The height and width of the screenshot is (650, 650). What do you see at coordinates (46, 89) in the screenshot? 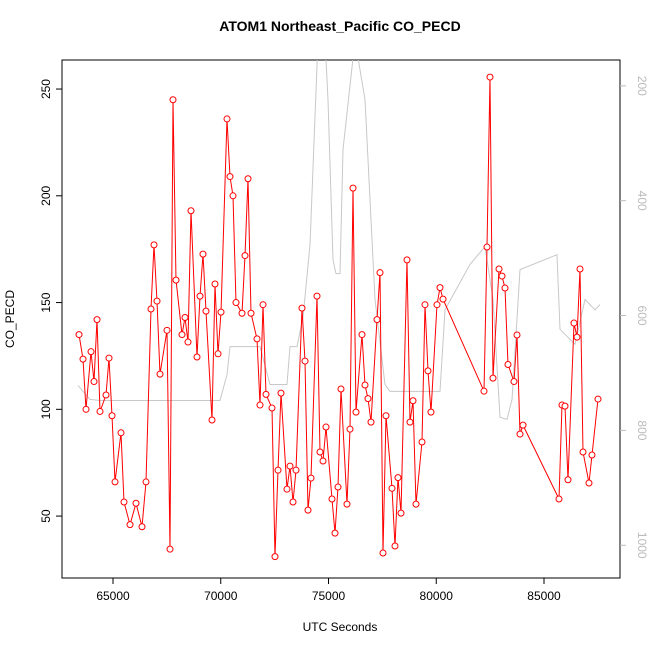
I see `y-tick-label: 250` at bounding box center [46, 89].